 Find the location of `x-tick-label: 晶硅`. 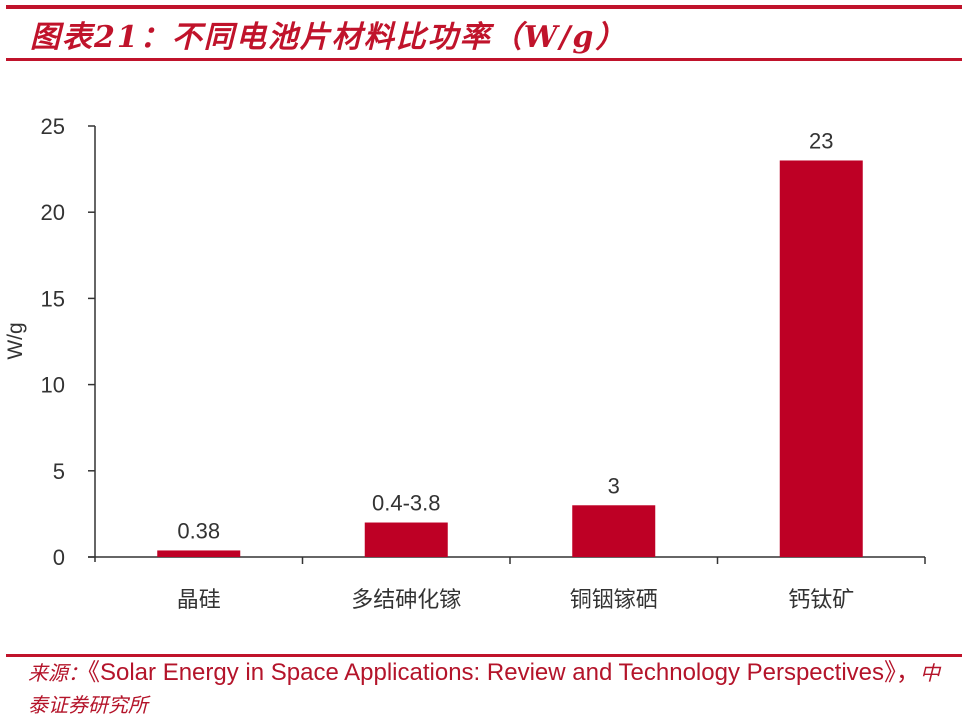

x-tick-label: 晶硅 is located at coordinates (199, 600).